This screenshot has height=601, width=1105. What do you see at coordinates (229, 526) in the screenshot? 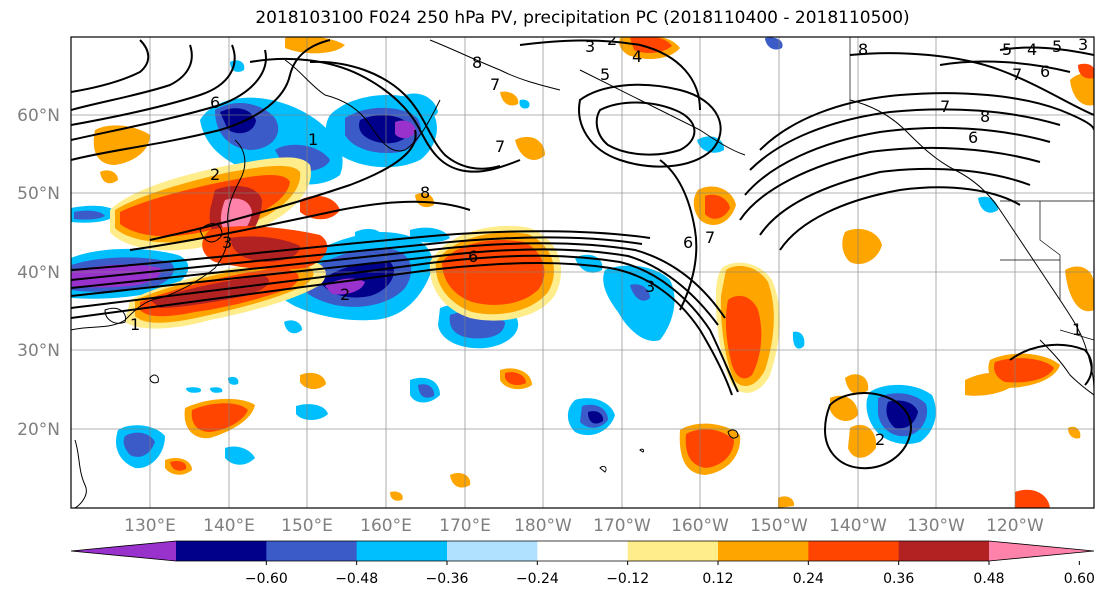
I see `lon-label: 140°E` at bounding box center [229, 526].